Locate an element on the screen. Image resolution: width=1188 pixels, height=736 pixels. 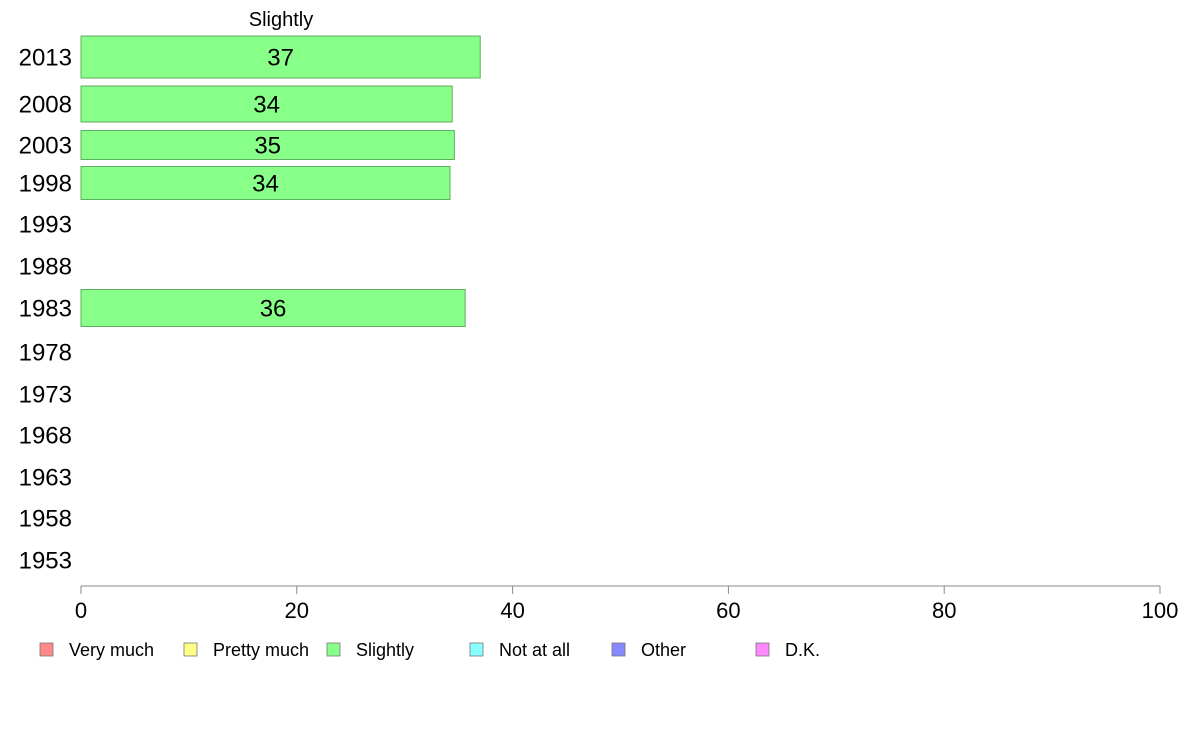
legend-label-slightly: Slightly is located at coordinates (385, 650).